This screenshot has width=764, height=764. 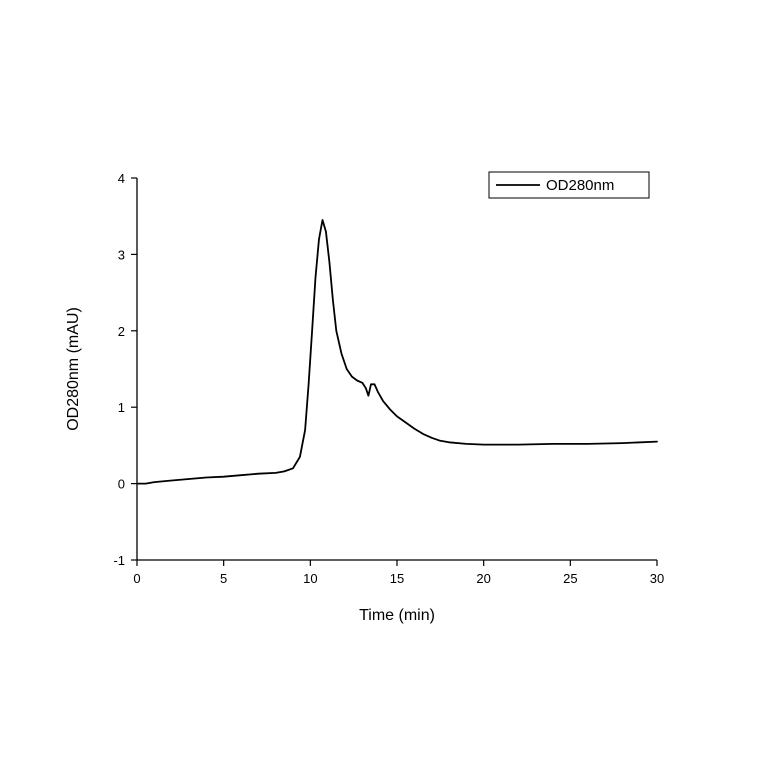 What do you see at coordinates (121, 331) in the screenshot?
I see `y-tick-label: 2` at bounding box center [121, 331].